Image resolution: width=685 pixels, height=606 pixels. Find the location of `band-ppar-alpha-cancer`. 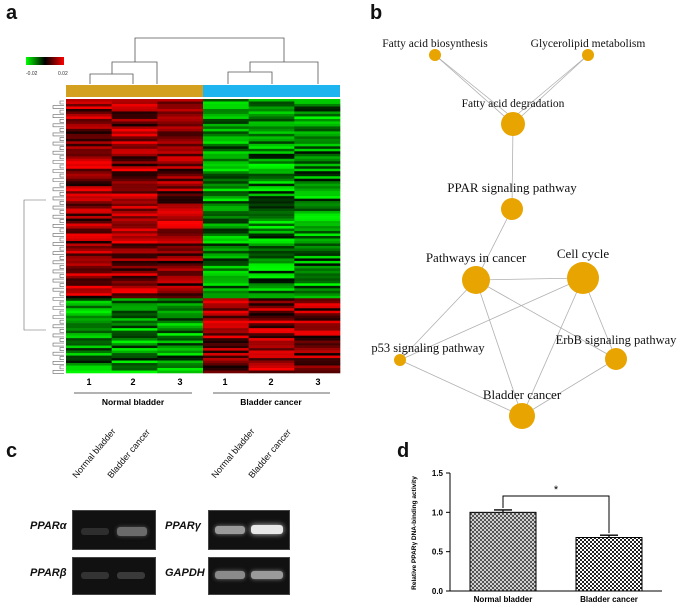

band-ppar-alpha-cancer is located at coordinates (132, 531).